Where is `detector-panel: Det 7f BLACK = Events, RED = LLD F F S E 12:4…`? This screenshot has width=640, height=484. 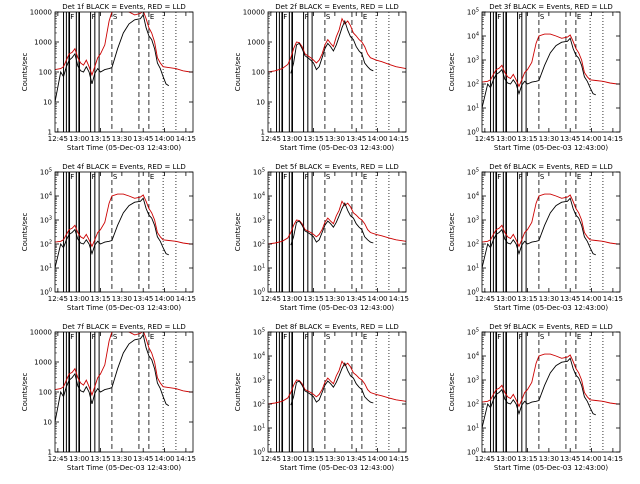
detector-panel: Det 7f BLACK = Events, RED = LLD F F S E 12:4… is located at coordinates (108, 397).